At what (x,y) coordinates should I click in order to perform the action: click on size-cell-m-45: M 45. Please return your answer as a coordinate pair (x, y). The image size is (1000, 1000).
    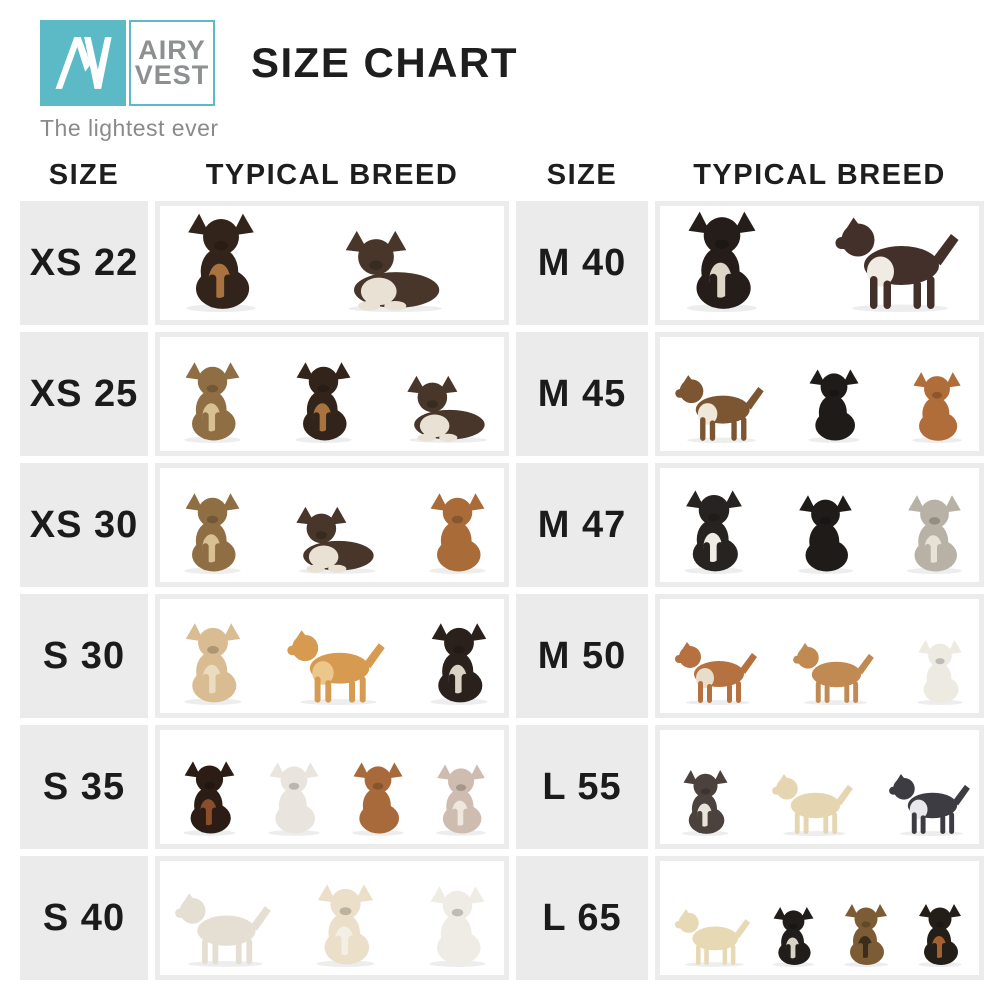
    Looking at the image, I should click on (582, 394).